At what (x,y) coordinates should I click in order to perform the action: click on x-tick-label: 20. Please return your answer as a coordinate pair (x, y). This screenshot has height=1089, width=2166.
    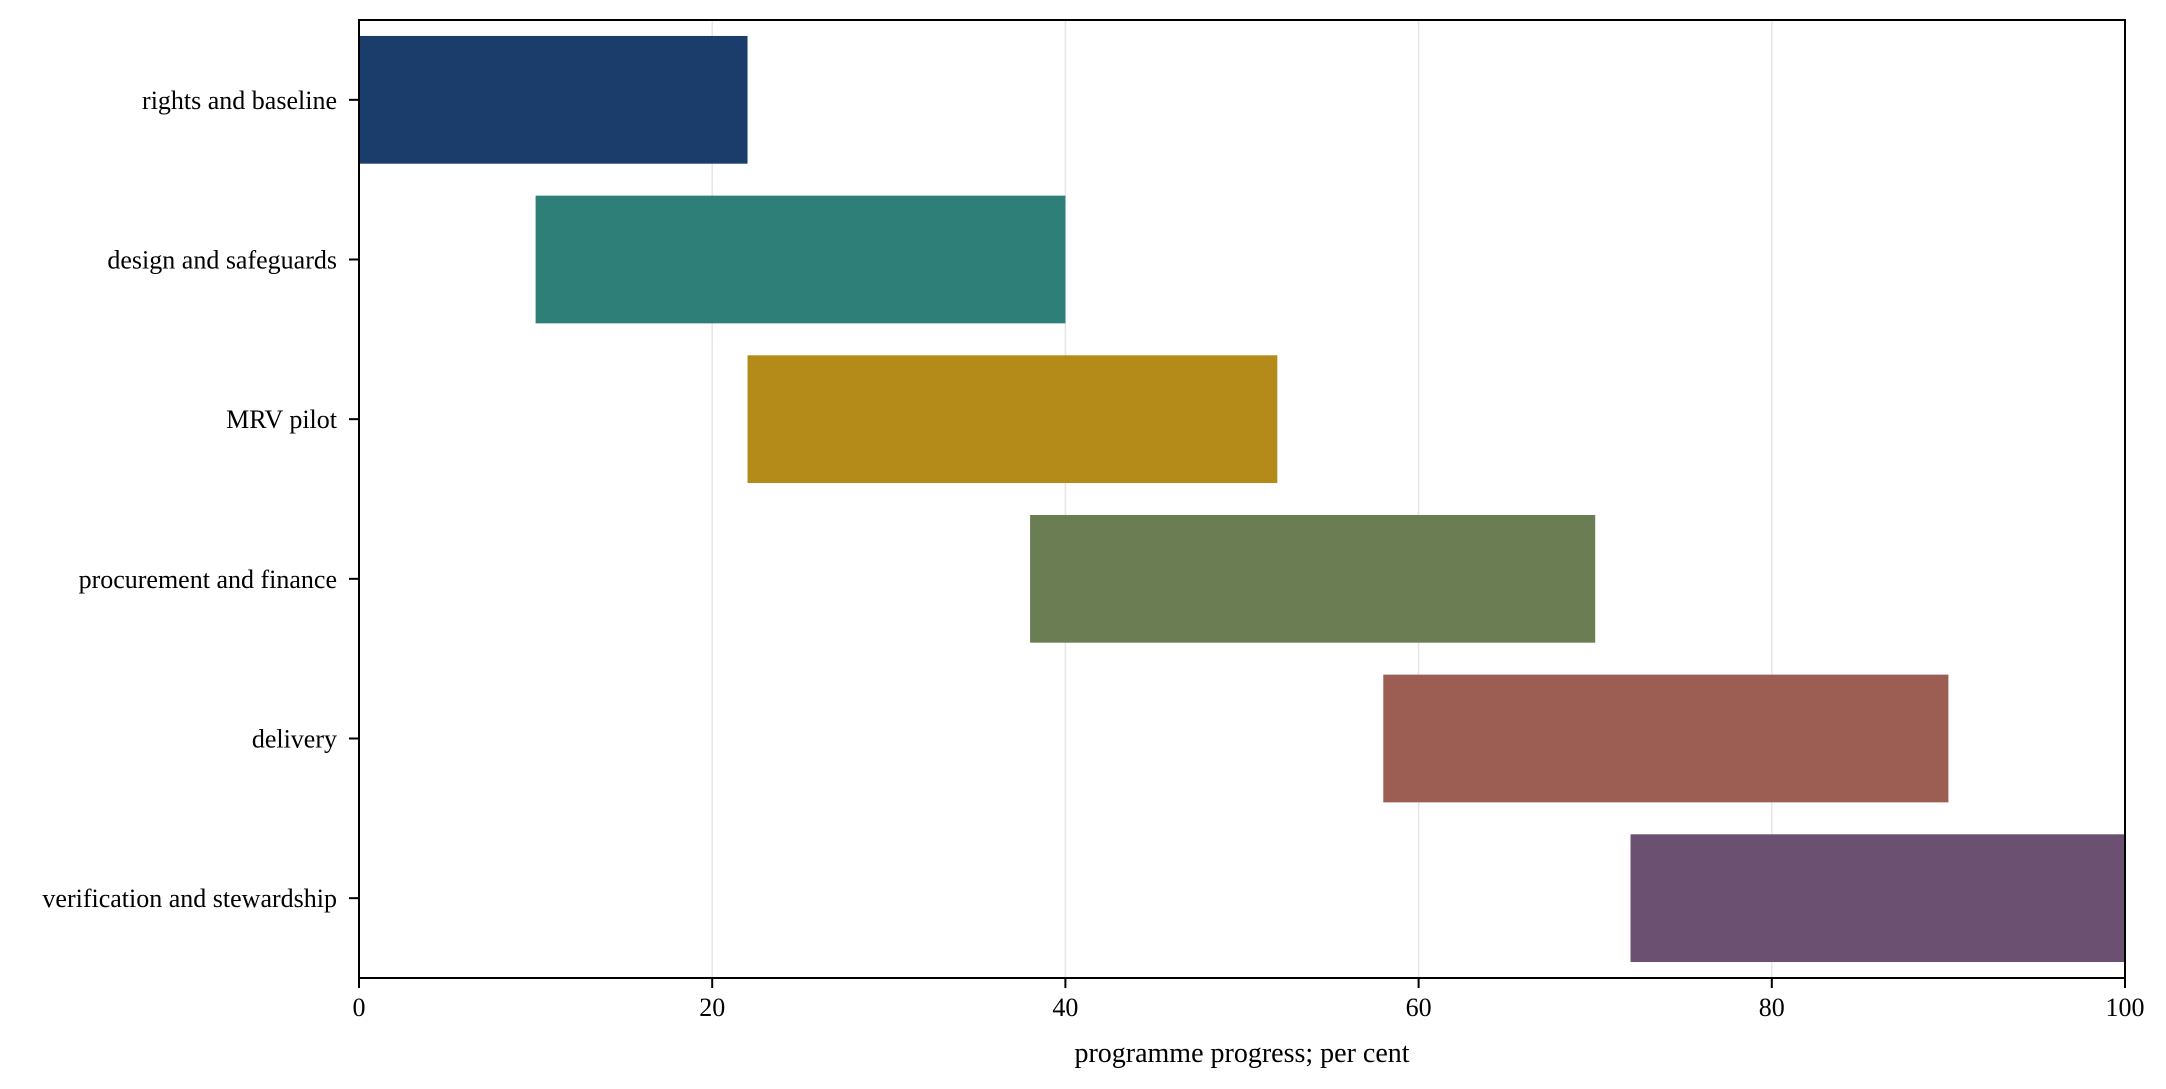
    Looking at the image, I should click on (712, 1007).